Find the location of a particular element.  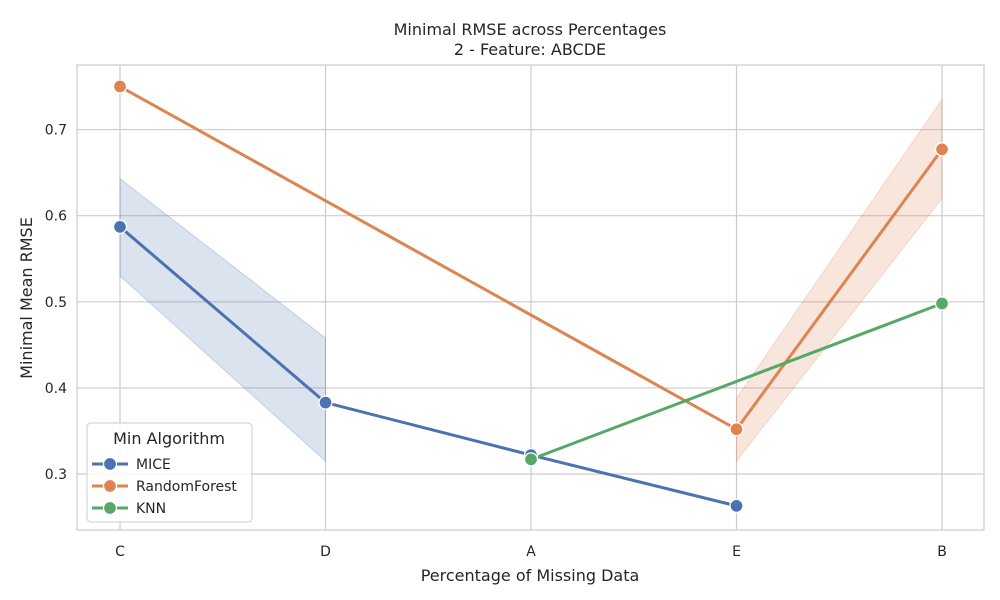

legend: Min Algorithm MICE RandomForest KNN is located at coordinates (169, 472).